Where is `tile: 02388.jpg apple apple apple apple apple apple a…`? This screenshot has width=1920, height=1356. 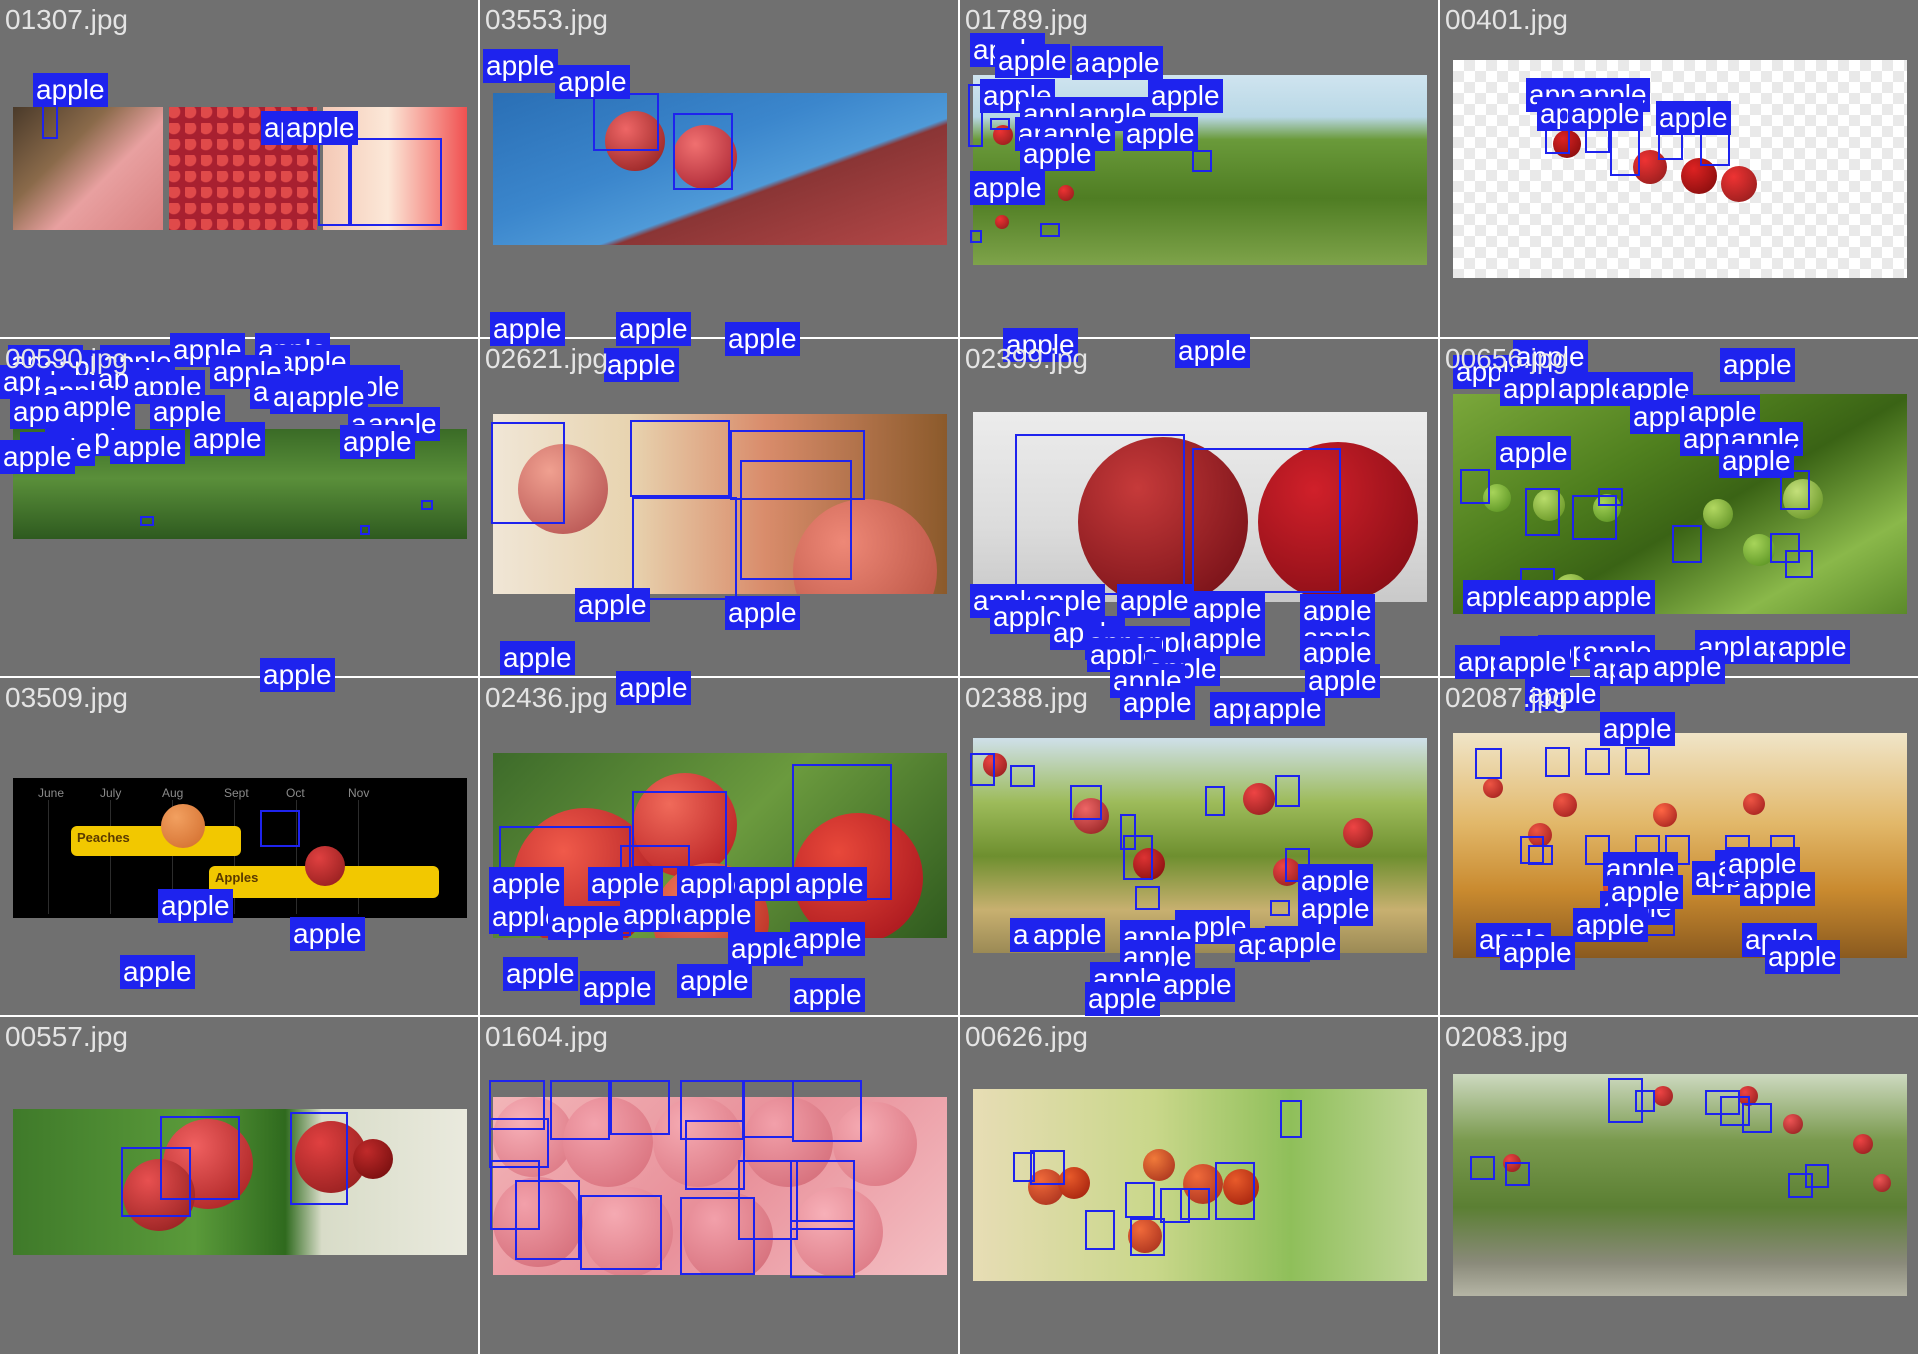 tile: 02388.jpg apple apple apple apple apple apple a… is located at coordinates (1199, 799).